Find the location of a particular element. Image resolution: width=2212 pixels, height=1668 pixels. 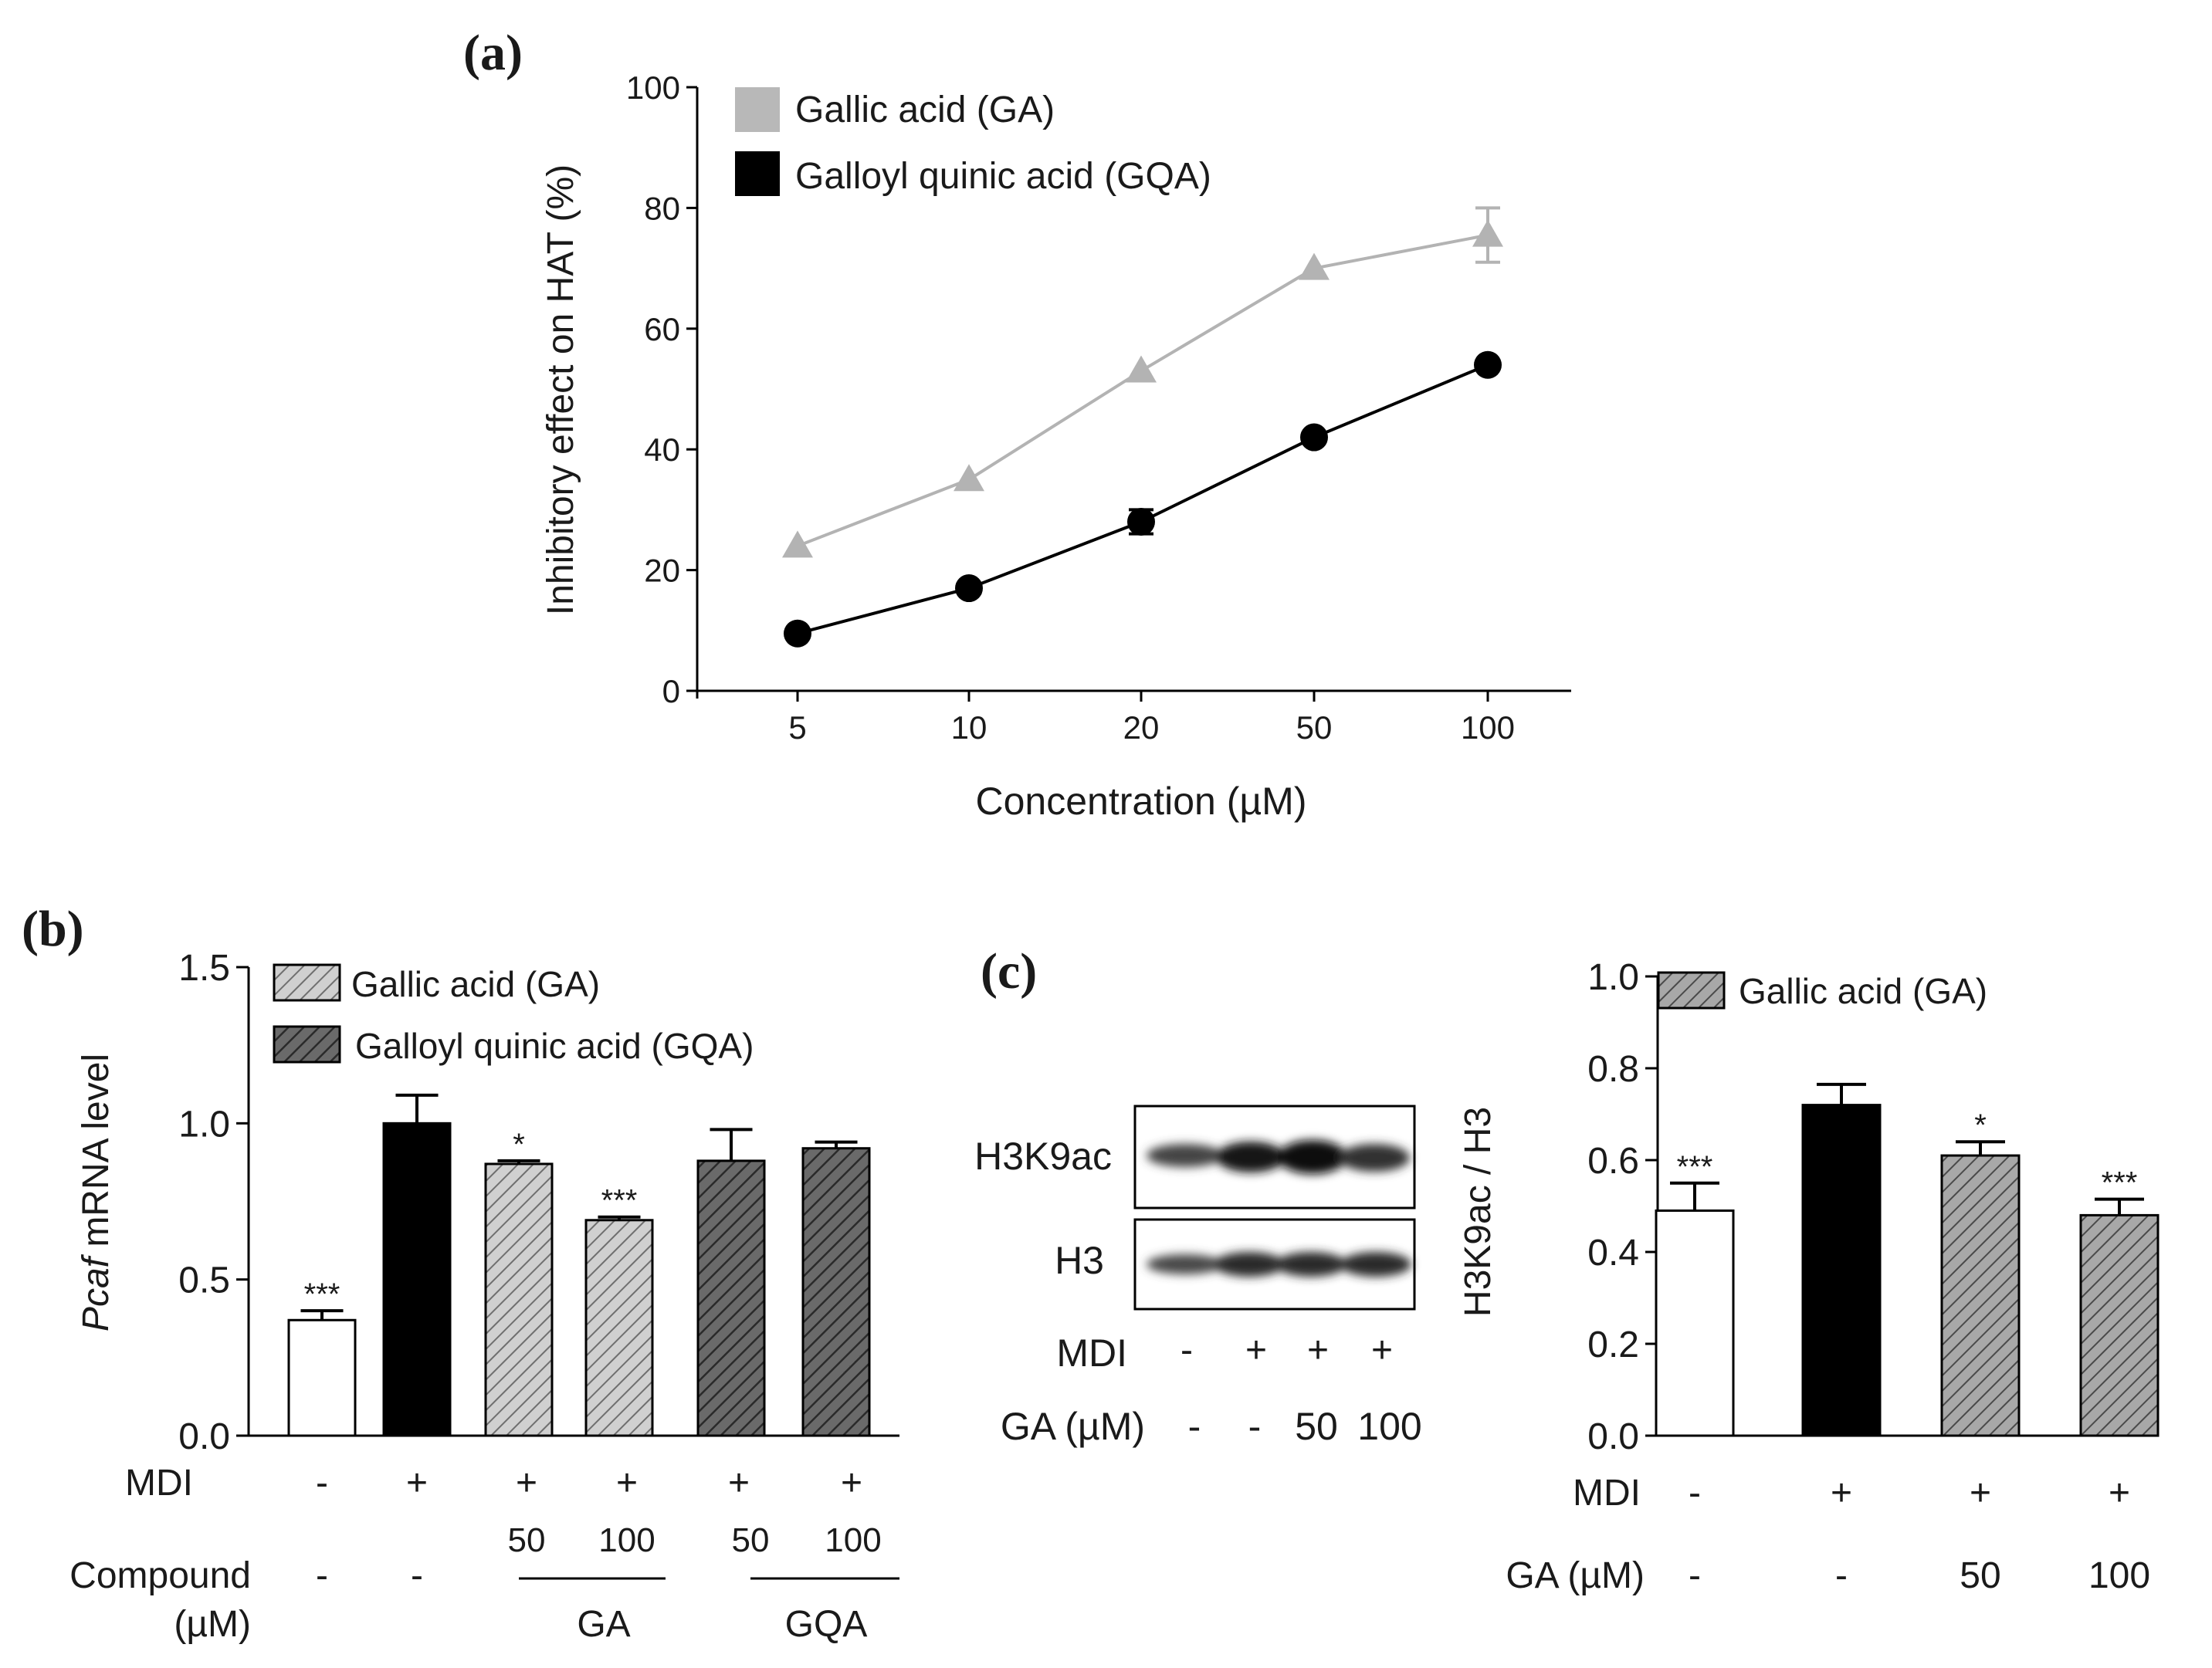

concentration-value: 50 is located at coordinates (751, 1540).